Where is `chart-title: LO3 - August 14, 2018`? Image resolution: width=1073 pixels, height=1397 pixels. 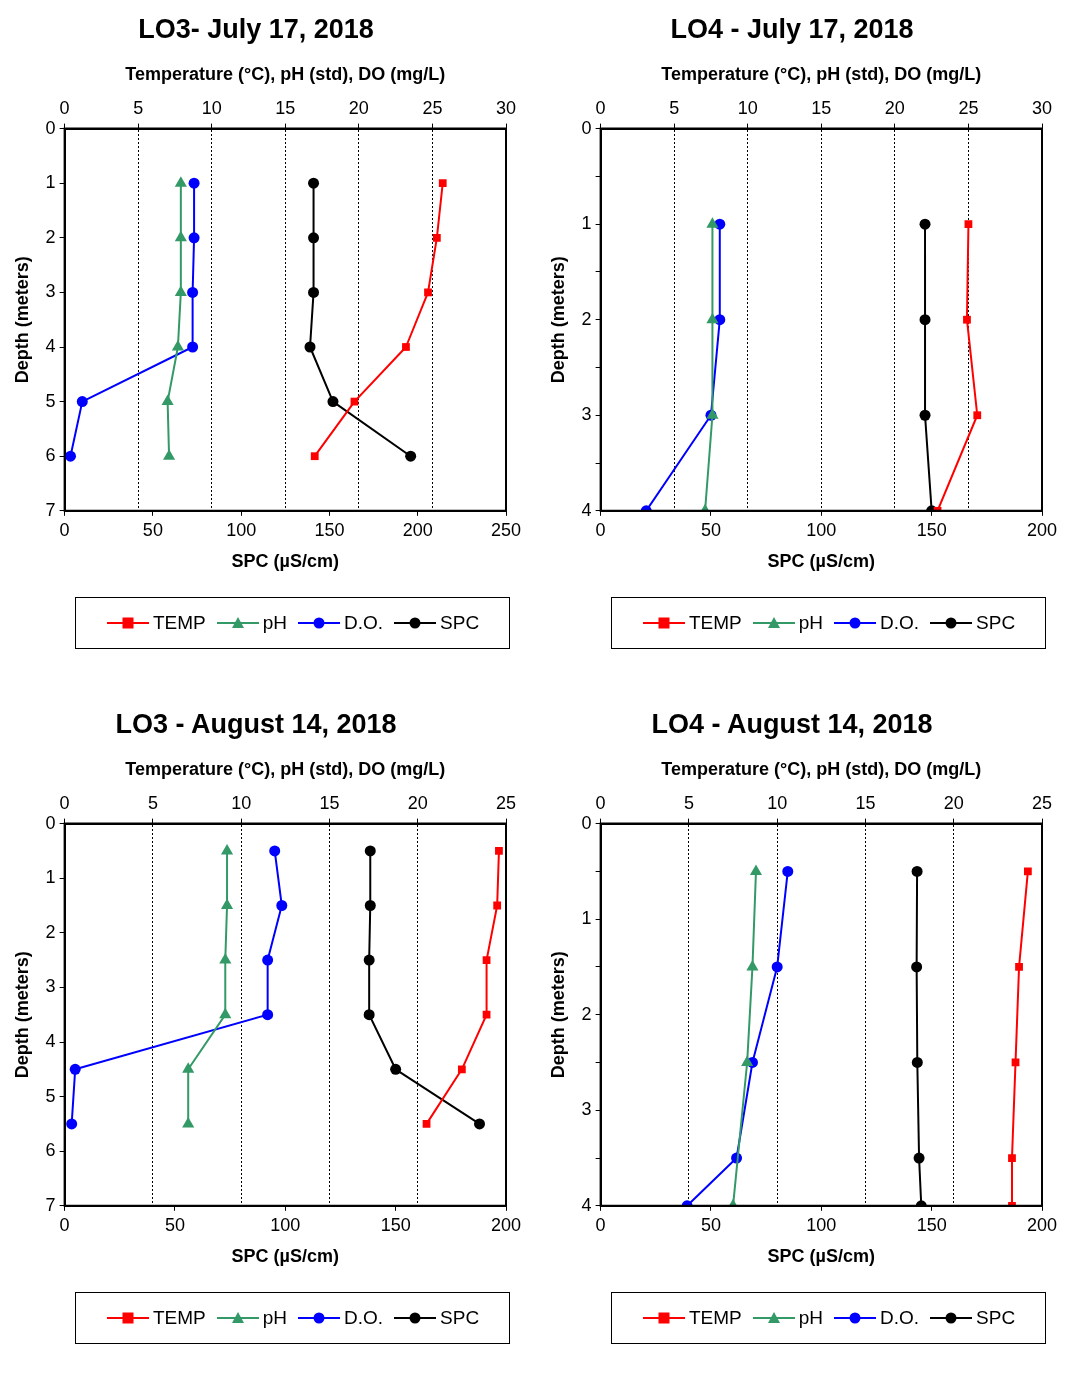 chart-title: LO3 - August 14, 2018 is located at coordinates (256, 723).